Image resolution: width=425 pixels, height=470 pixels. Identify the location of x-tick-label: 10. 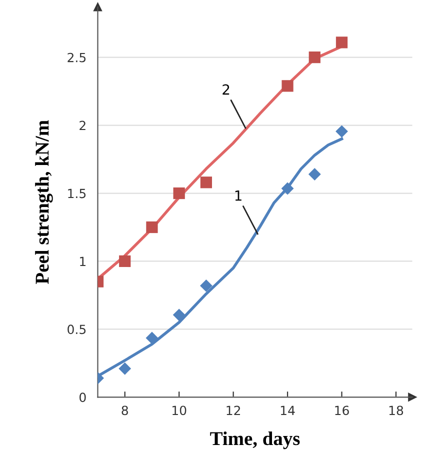
(179, 411).